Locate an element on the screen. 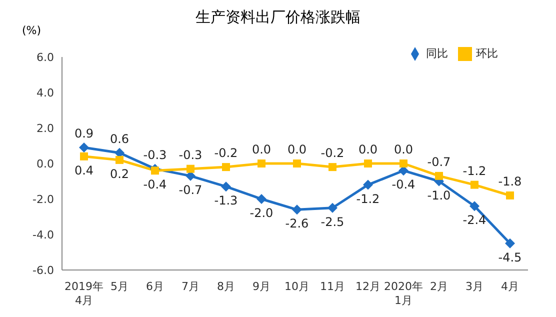  x-tick-label: 4月 is located at coordinates (510, 286).